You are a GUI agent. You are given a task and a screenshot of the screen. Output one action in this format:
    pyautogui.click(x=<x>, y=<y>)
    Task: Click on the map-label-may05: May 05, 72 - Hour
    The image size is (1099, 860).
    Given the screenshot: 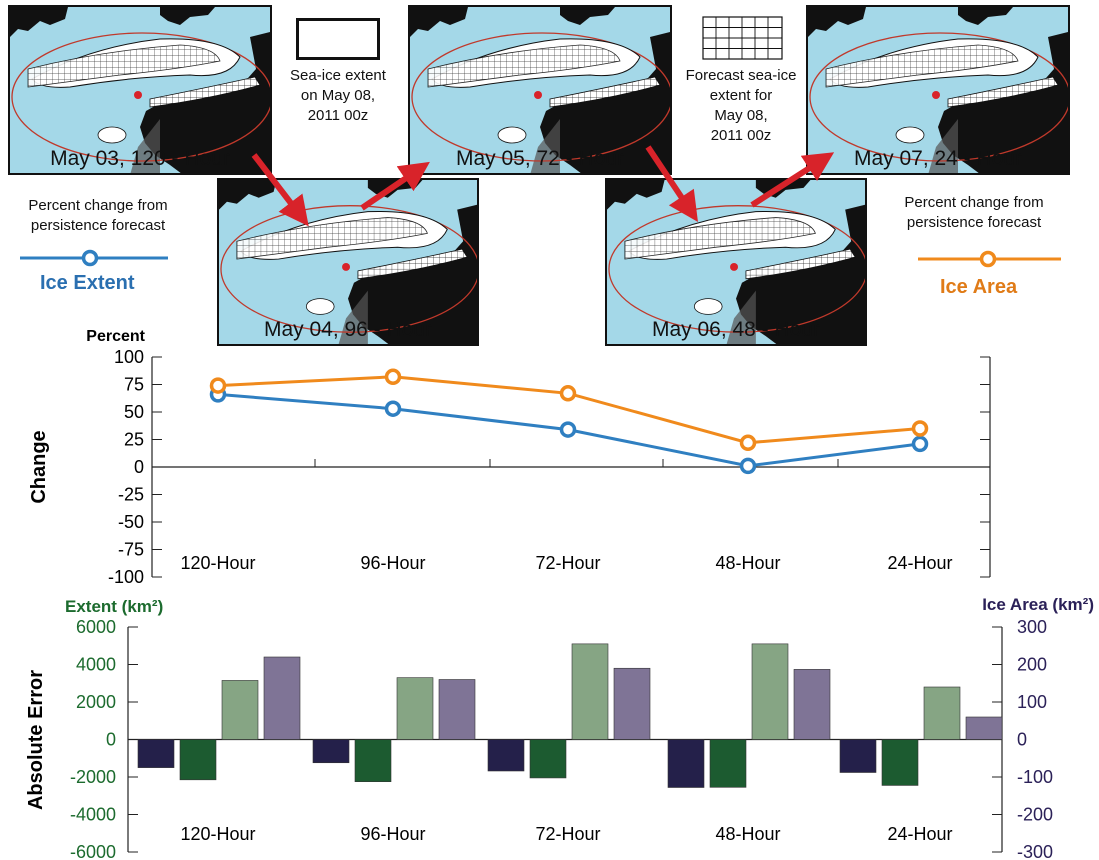 What is the action you would take?
    pyautogui.click(x=540, y=158)
    